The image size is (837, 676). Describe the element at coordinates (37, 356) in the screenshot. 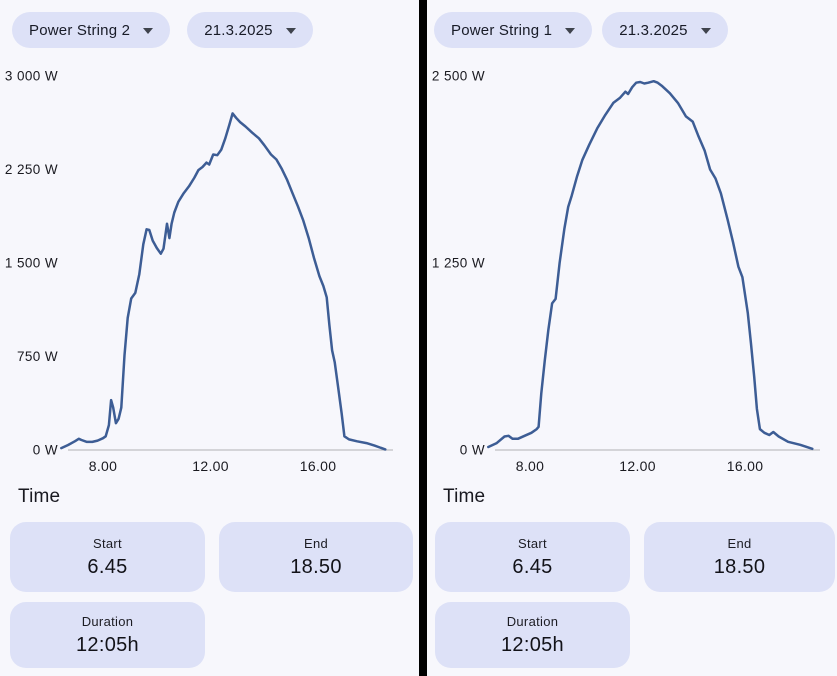

I see `y-axis-tick-label: 750 W` at that location.